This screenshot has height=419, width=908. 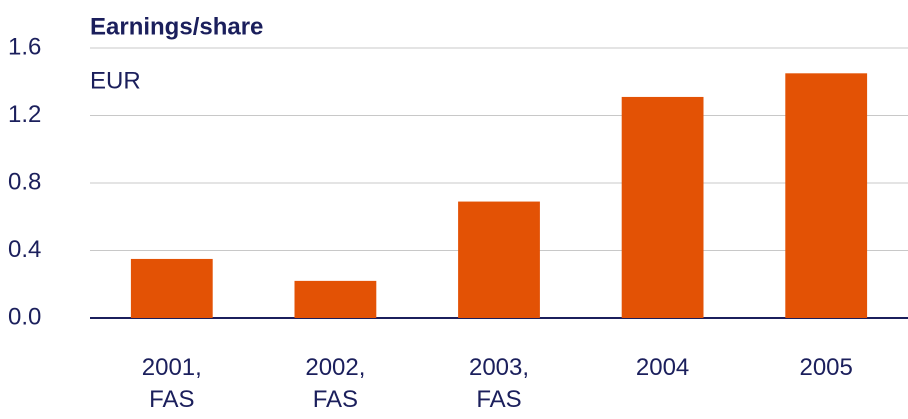 What do you see at coordinates (662, 367) in the screenshot?
I see `x-tick-label: 2004` at bounding box center [662, 367].